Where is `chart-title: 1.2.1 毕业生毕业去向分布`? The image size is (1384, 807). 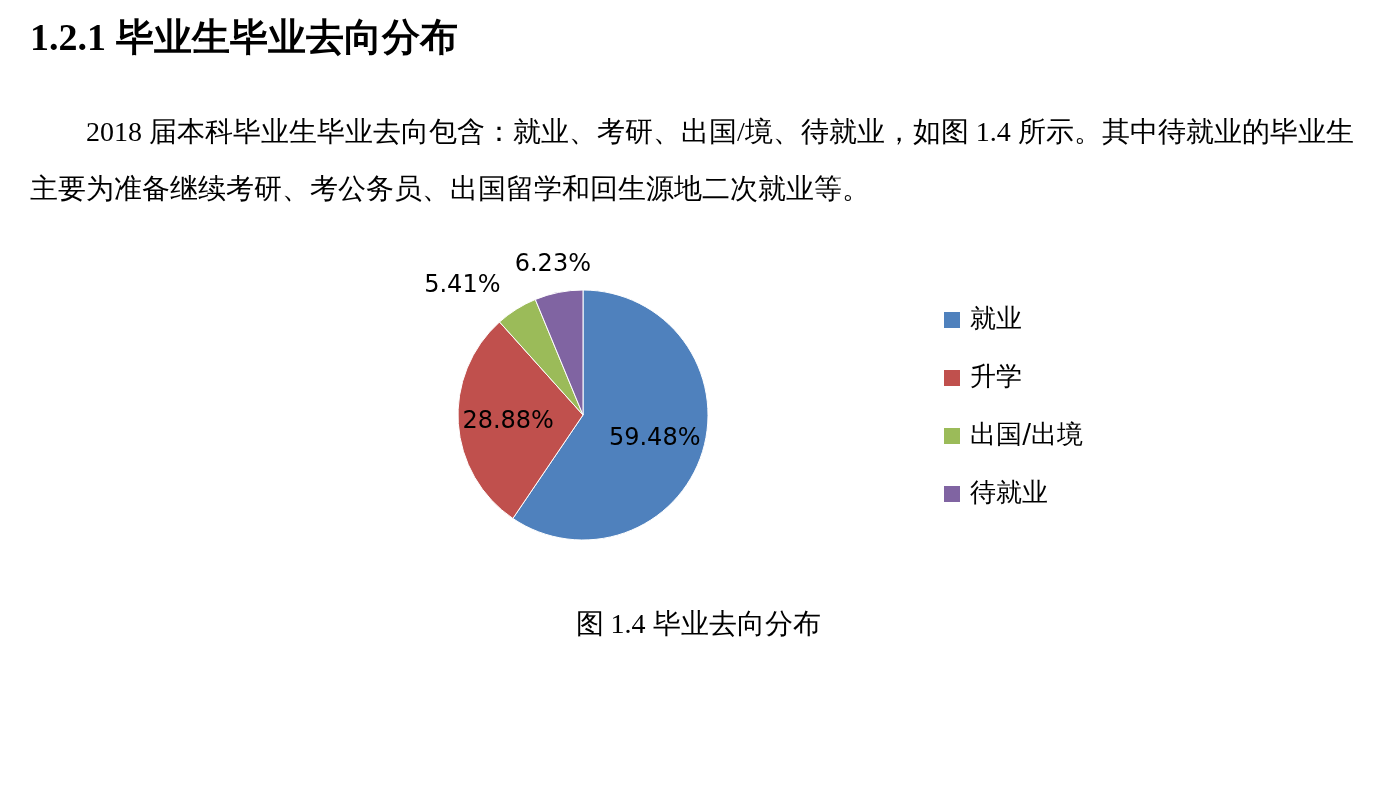 chart-title: 1.2.1 毕业生毕业去向分布 is located at coordinates (244, 37).